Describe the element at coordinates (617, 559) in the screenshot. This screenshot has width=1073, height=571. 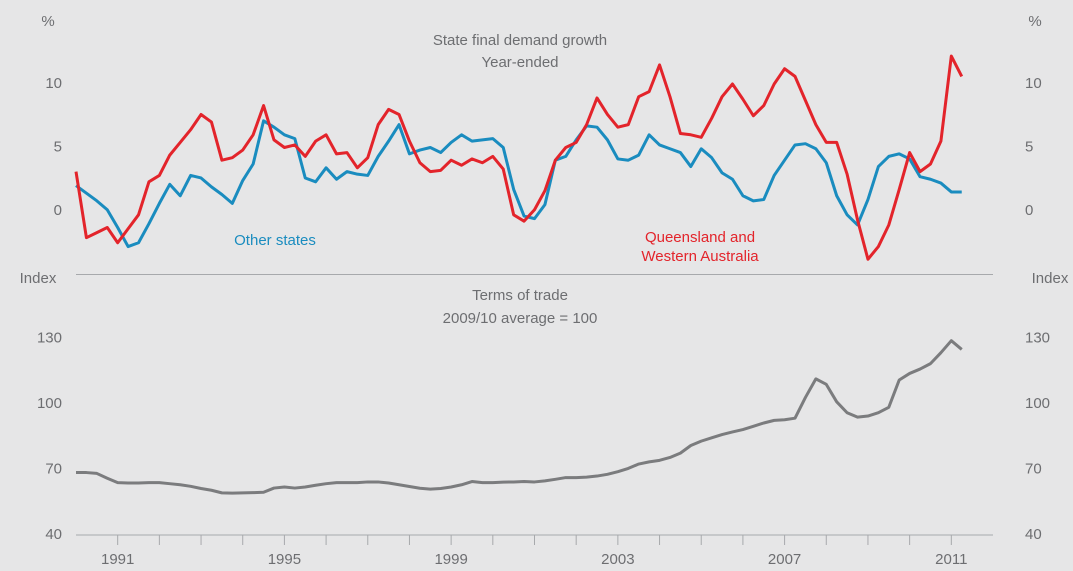
I see `x-tick-label: 2003` at that location.